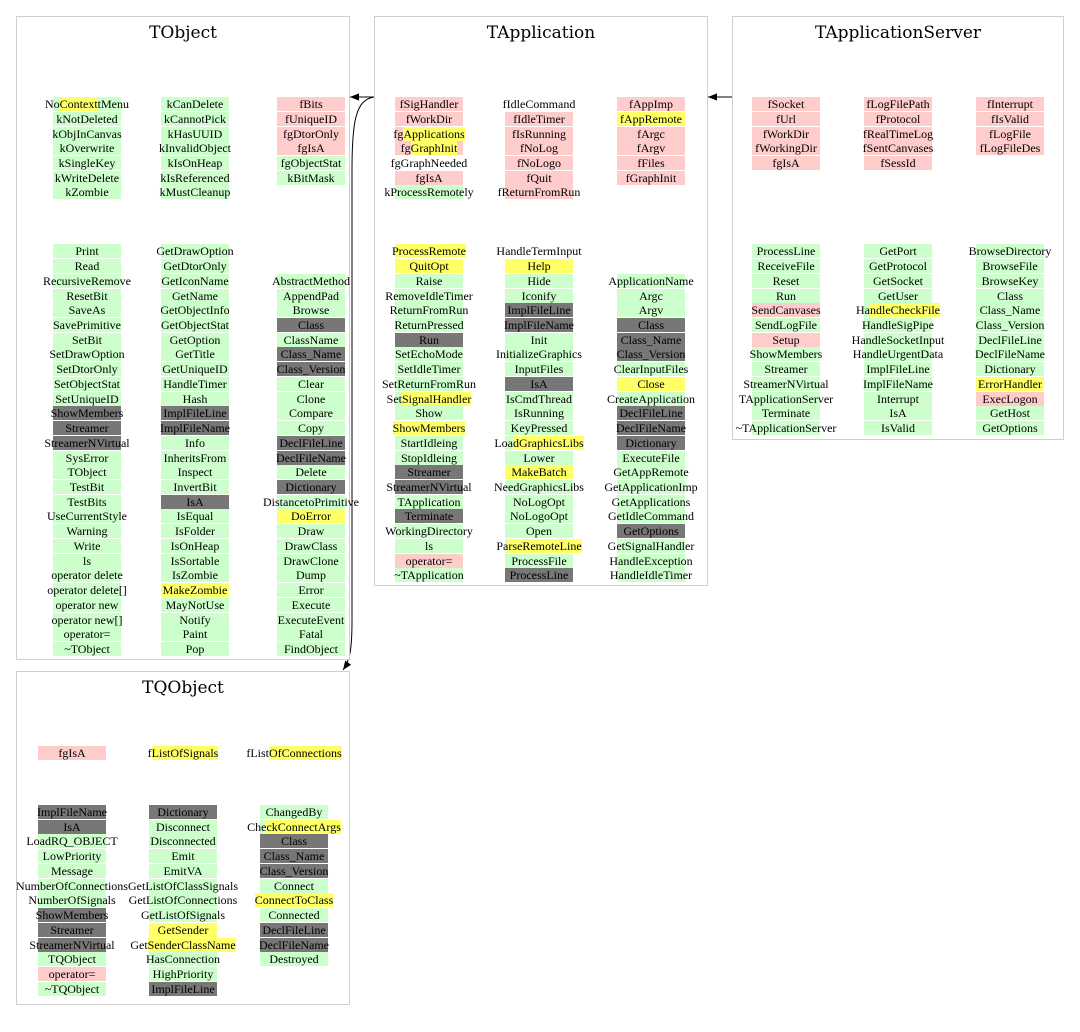  Describe the element at coordinates (195, 531) in the screenshot. I see `member-label: IsFolder` at that location.